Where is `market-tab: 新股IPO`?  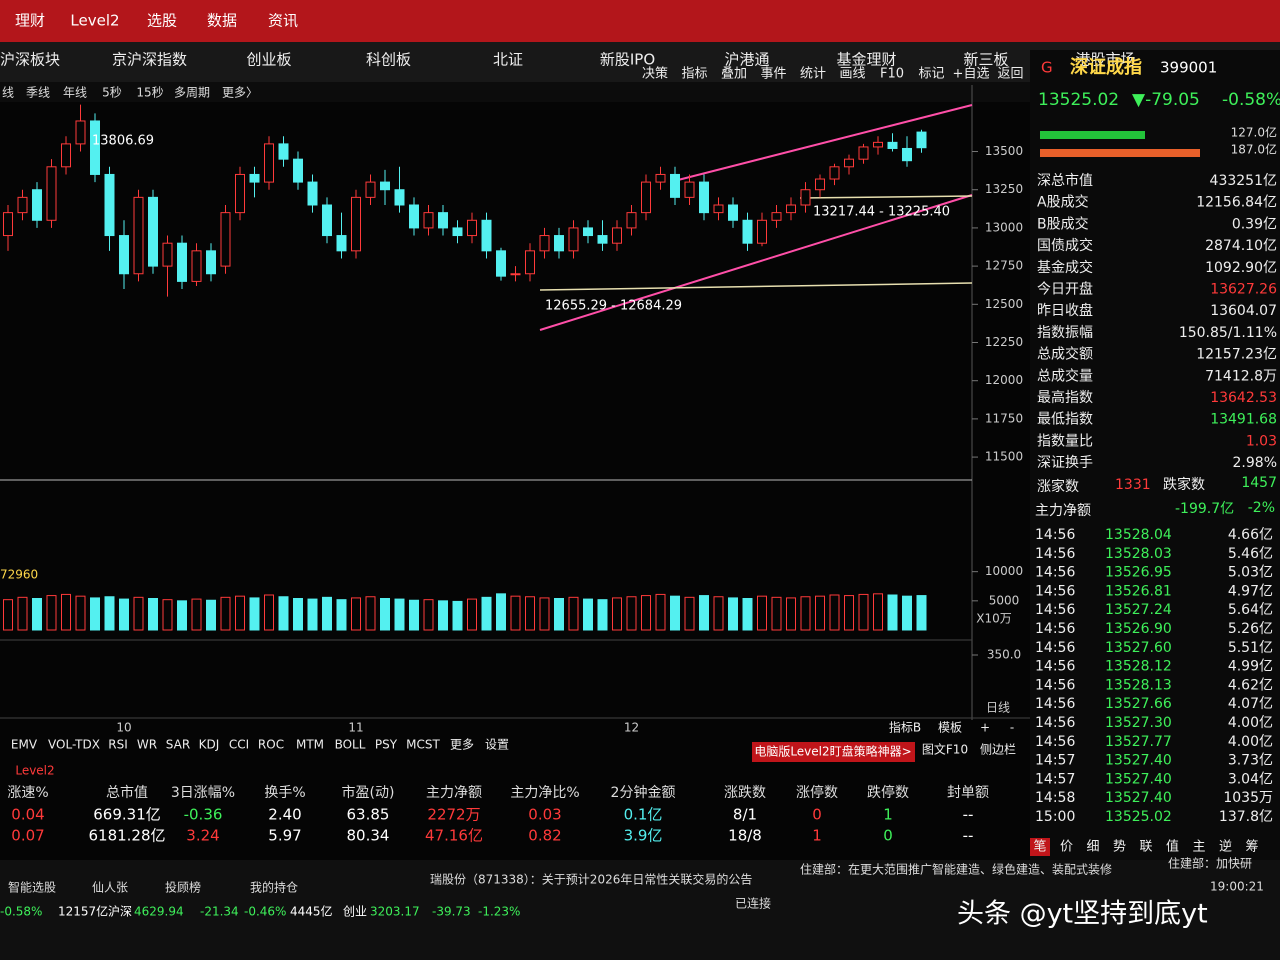
market-tab: 新股IPO is located at coordinates (627, 60).